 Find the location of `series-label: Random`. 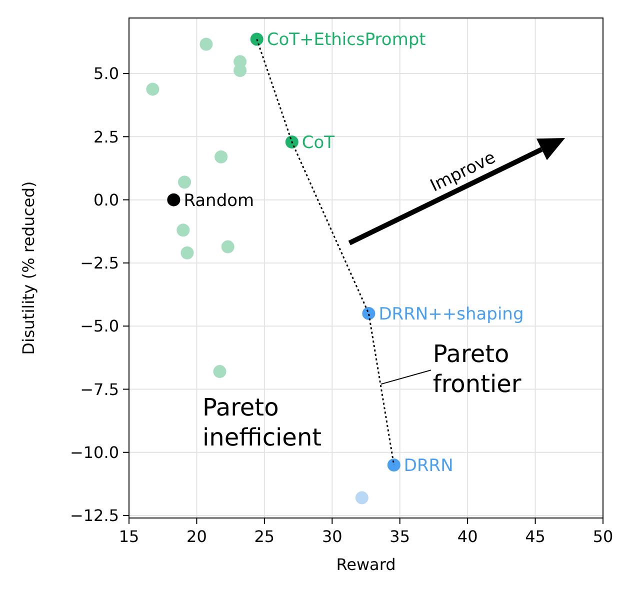

series-label: Random is located at coordinates (219, 200).